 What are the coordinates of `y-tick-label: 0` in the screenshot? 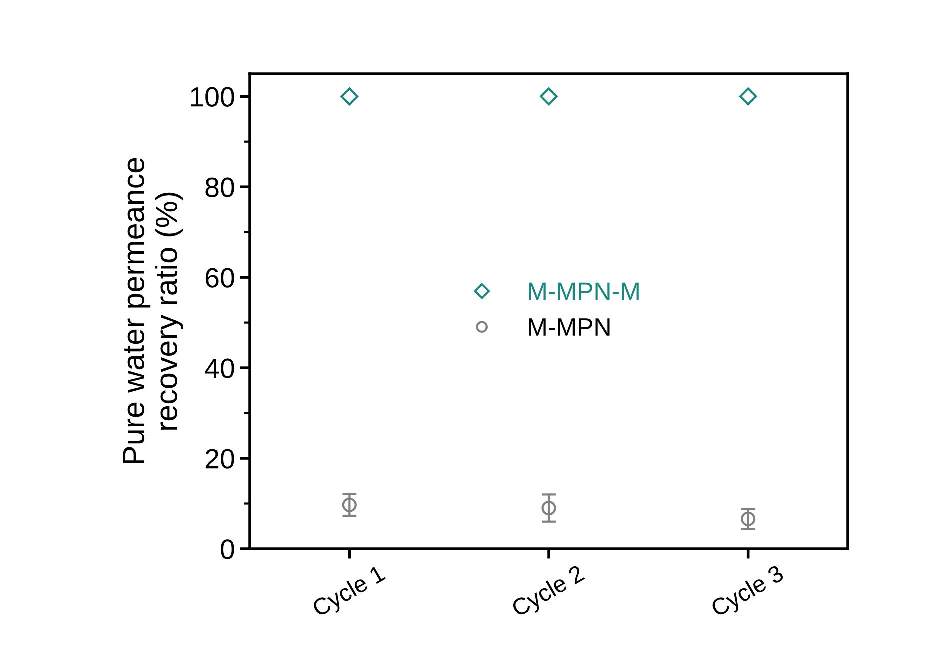 It's located at (227, 550).